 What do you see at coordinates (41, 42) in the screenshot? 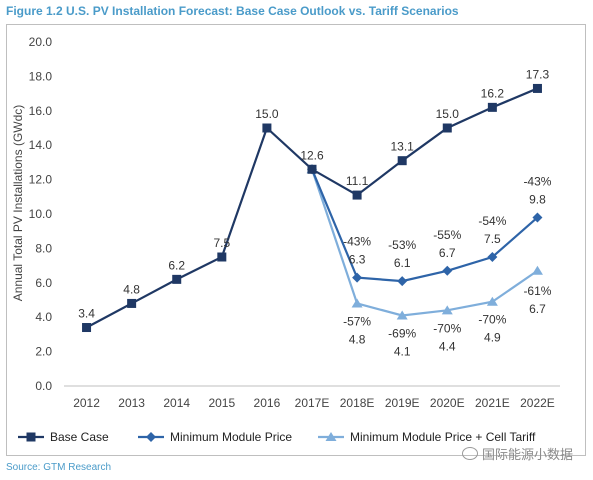
I see `y-tick-label: 20.0` at bounding box center [41, 42].